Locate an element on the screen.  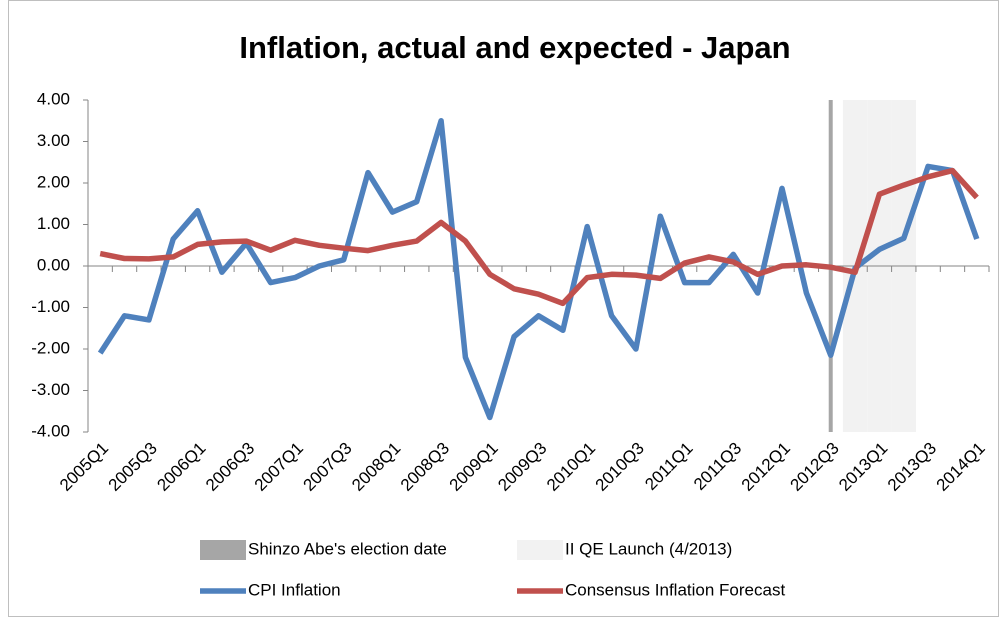
legend-label: Shinzo Abe's election date is located at coordinates (347, 548).